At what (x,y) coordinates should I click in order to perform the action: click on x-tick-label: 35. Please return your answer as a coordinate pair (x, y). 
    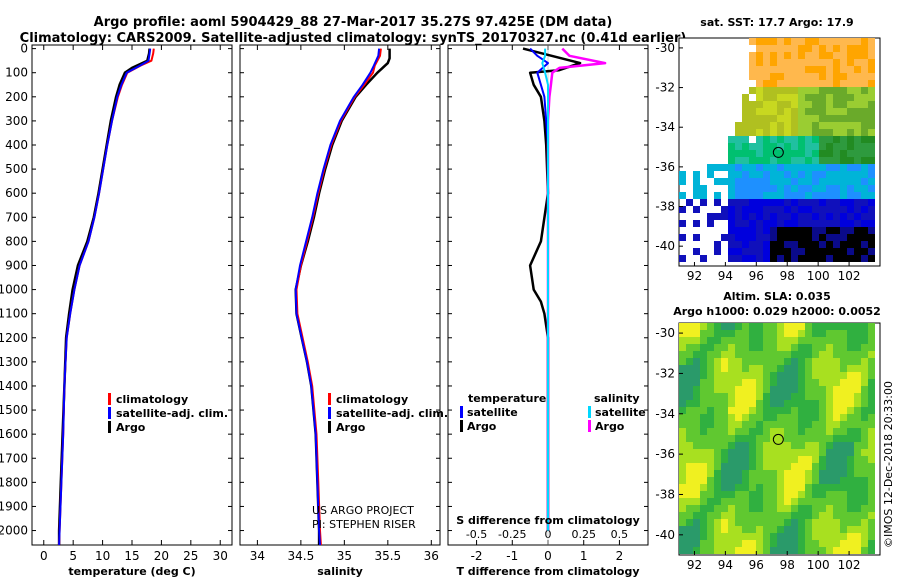
    Looking at the image, I should click on (344, 556).